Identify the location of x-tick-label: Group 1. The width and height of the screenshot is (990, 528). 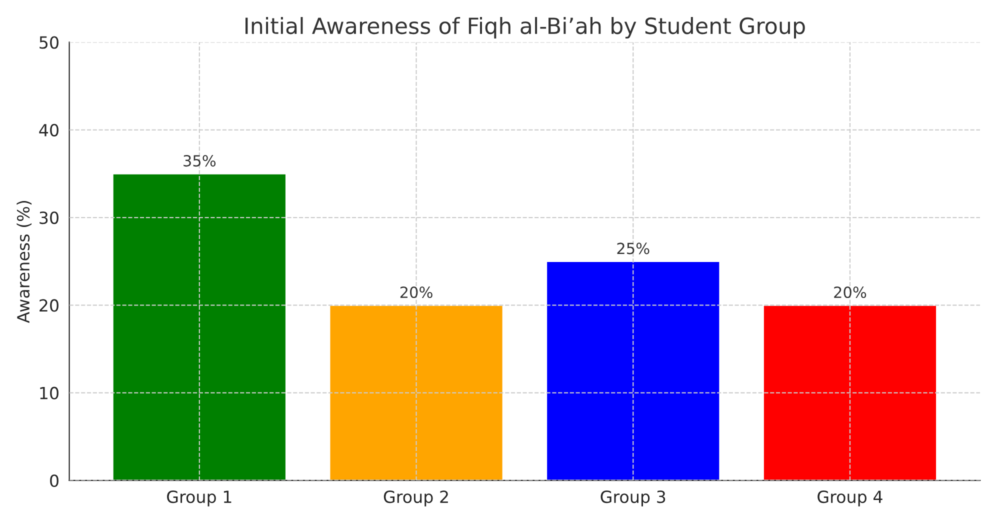
(199, 498).